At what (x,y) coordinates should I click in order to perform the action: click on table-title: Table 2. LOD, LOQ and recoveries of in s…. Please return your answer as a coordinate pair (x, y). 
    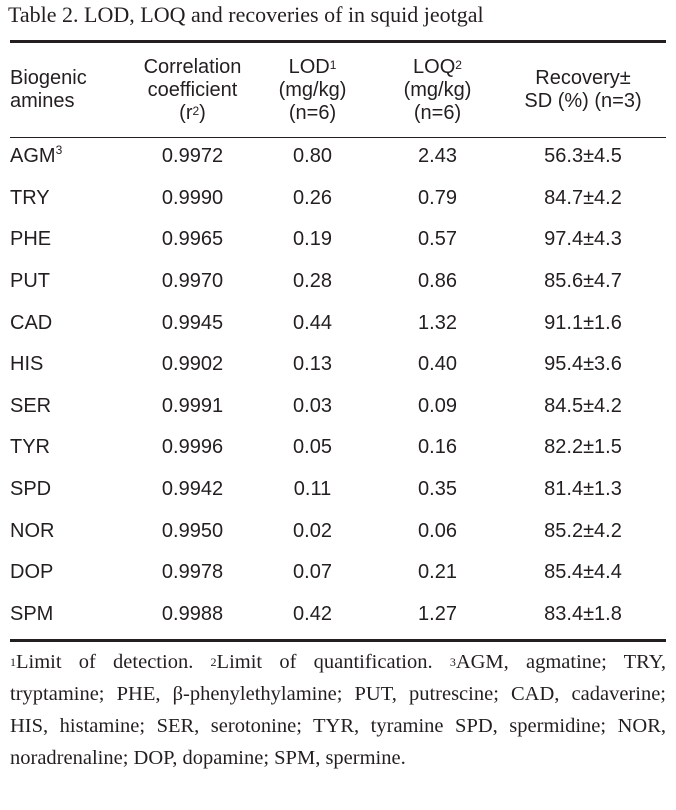
    Looking at the image, I should click on (246, 14).